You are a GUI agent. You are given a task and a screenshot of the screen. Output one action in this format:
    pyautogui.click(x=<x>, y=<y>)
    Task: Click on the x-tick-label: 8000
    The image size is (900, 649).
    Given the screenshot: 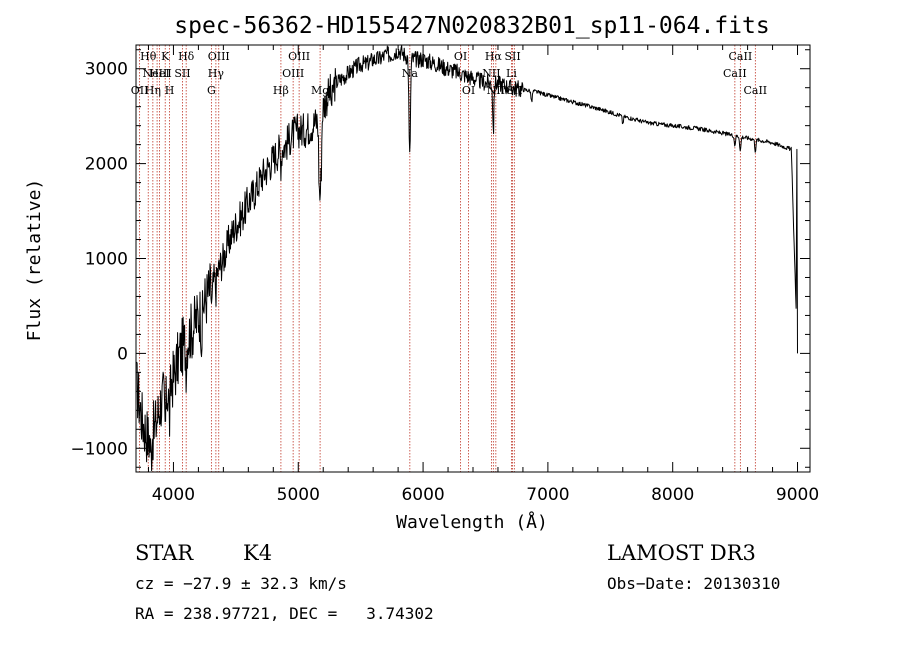 What is the action you would take?
    pyautogui.click(x=672, y=495)
    